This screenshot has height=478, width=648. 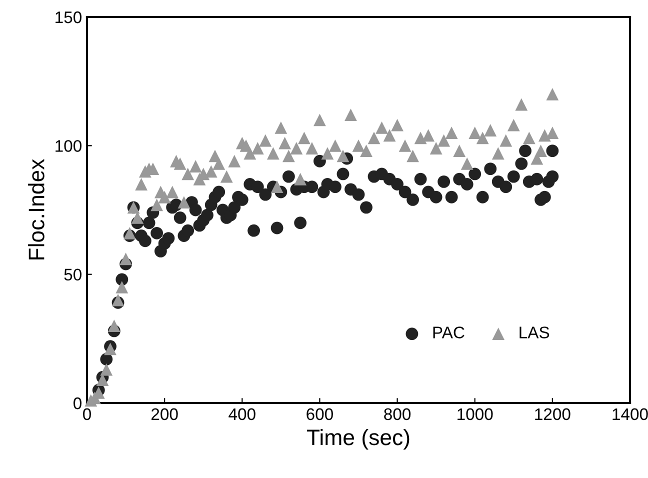 What do you see at coordinates (475, 414) in the screenshot?
I see `x-tick-label: 1000` at bounding box center [475, 414].